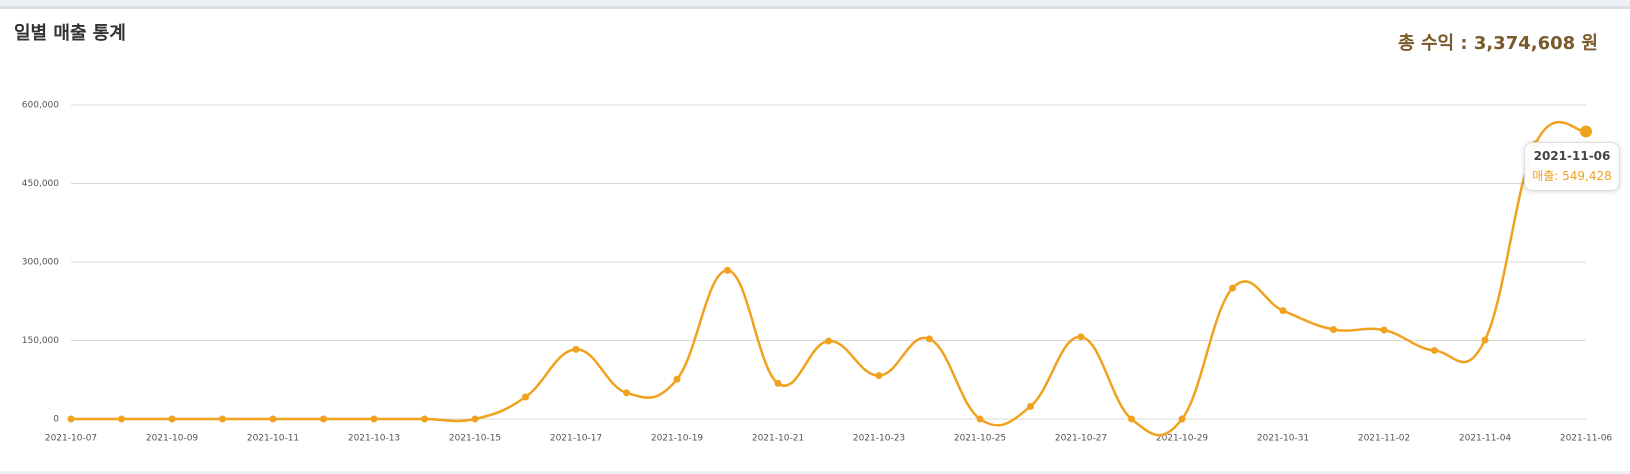 The width and height of the screenshot is (1630, 474). I want to click on x-tick-label: 2021-11-02, so click(1384, 439).